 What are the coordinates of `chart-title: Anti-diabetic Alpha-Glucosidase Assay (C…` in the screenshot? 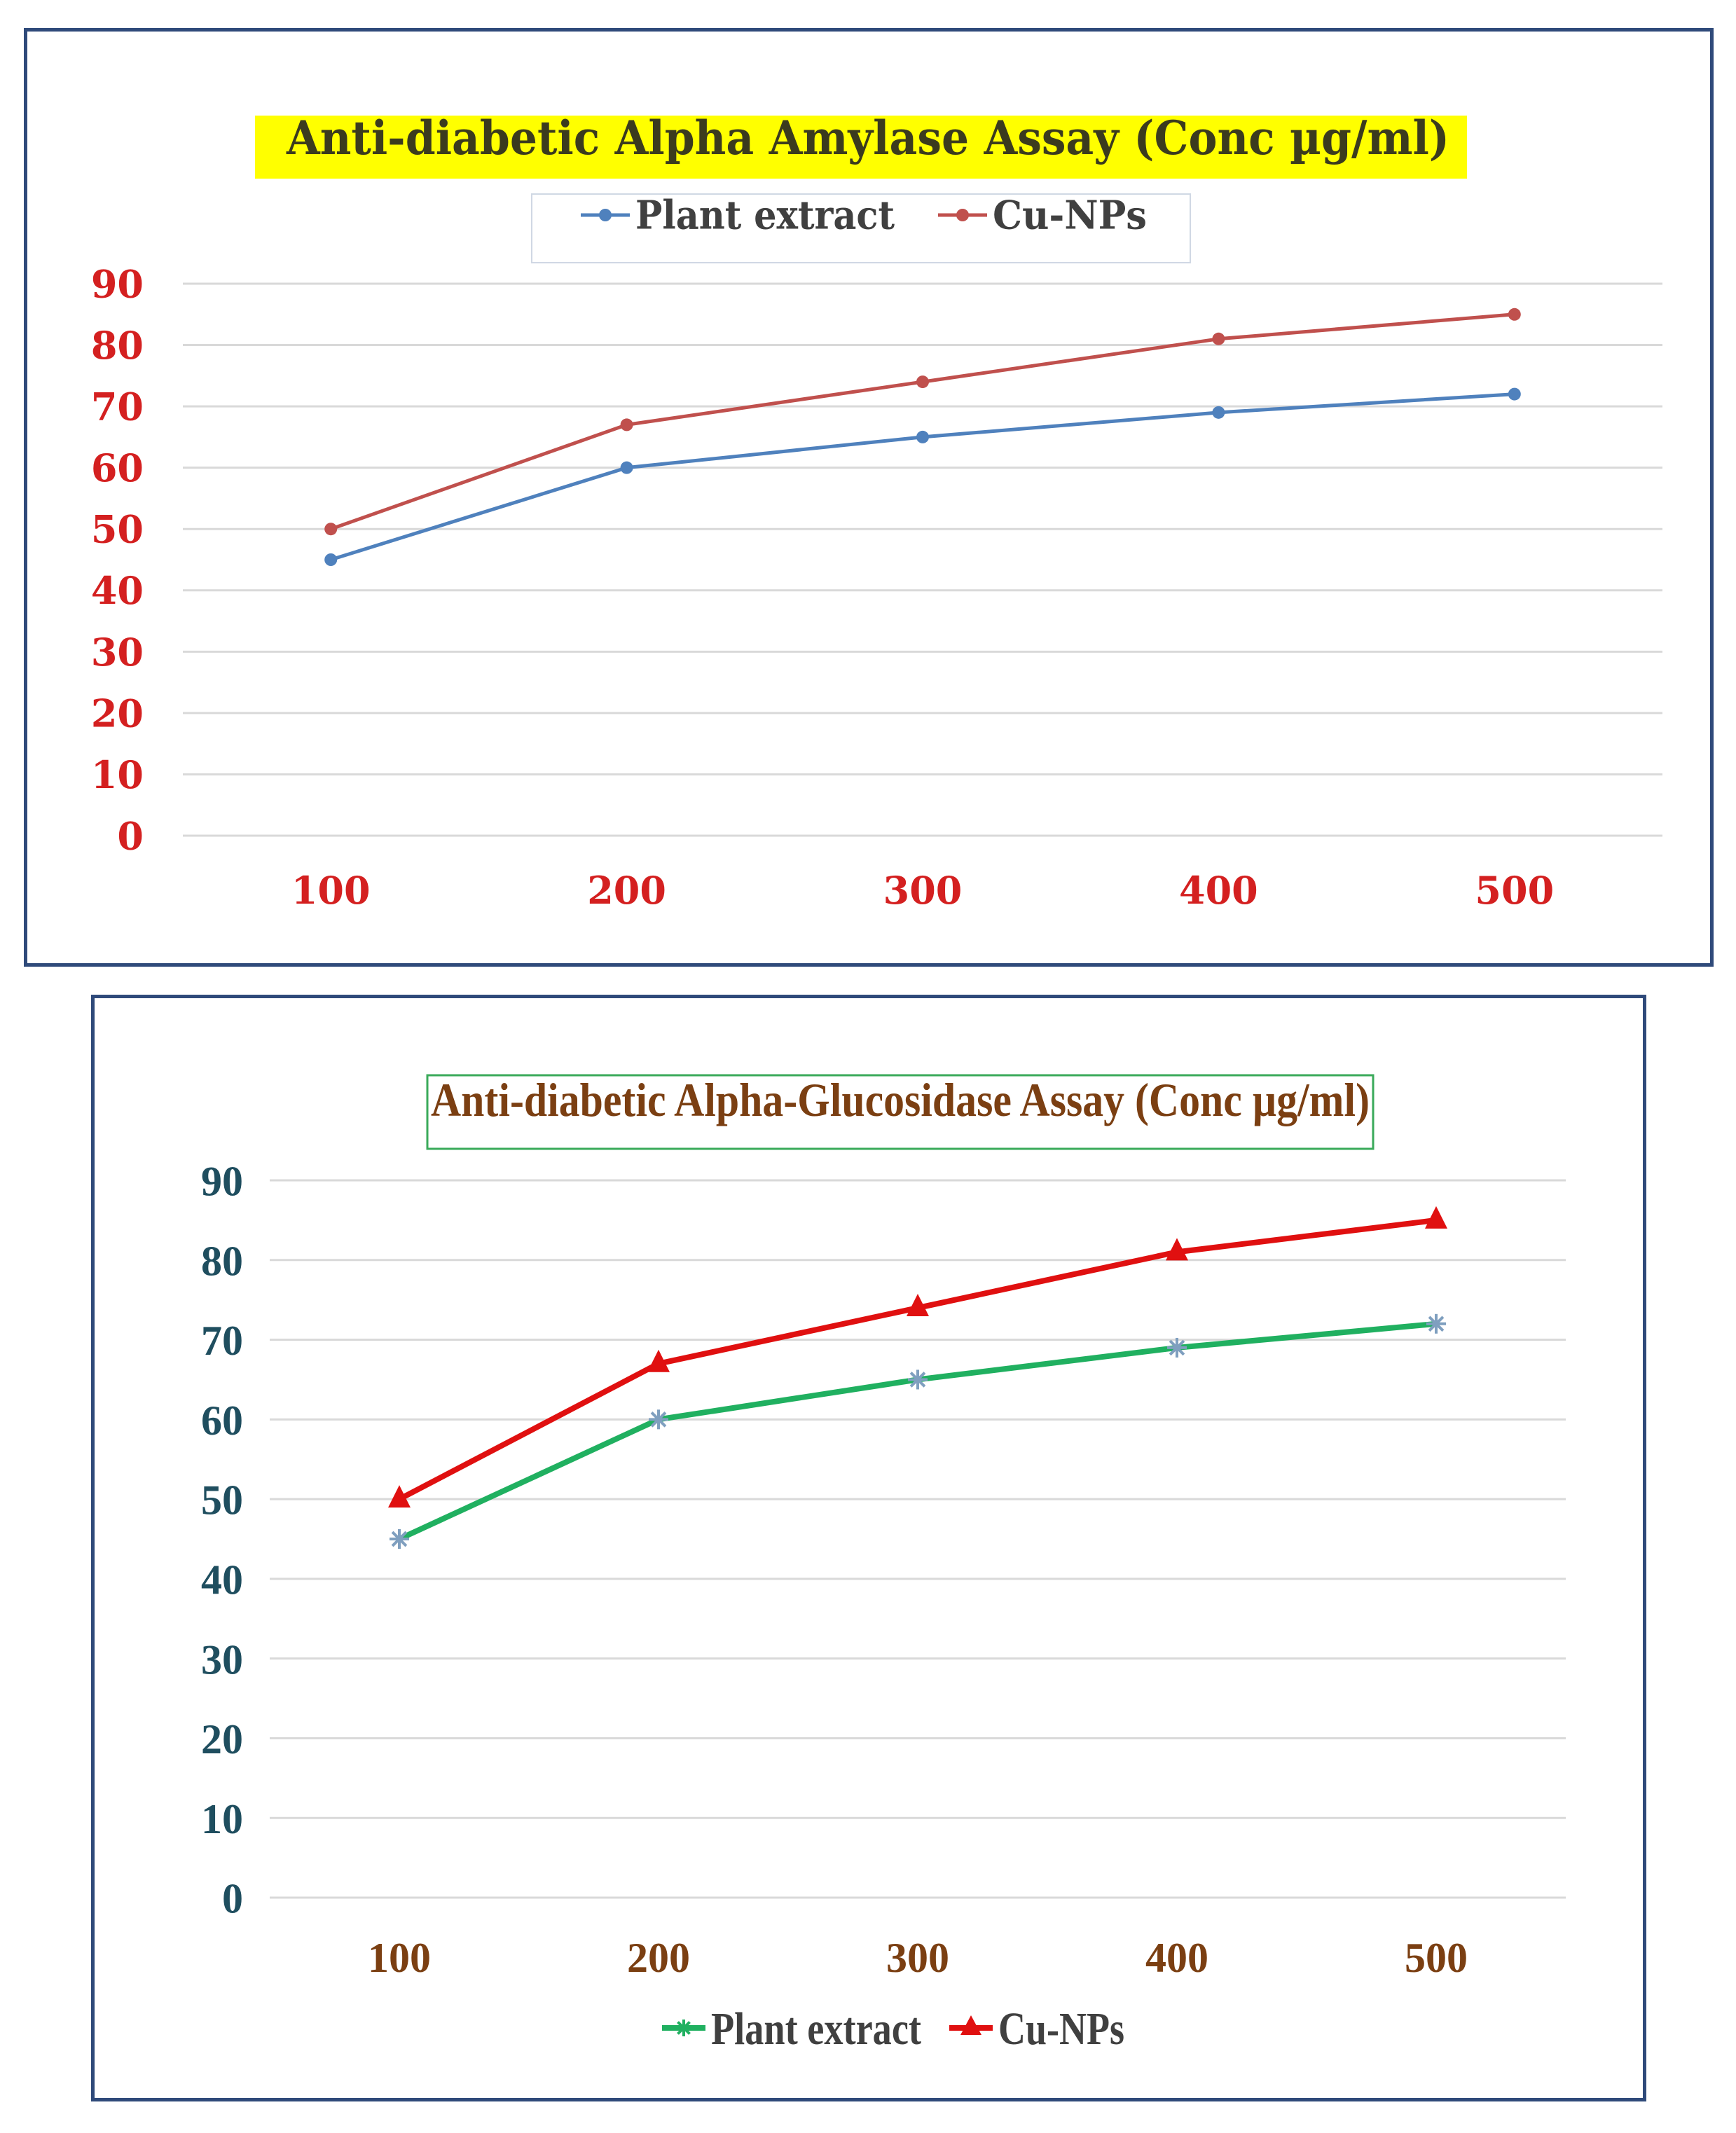 It's located at (900, 1099).